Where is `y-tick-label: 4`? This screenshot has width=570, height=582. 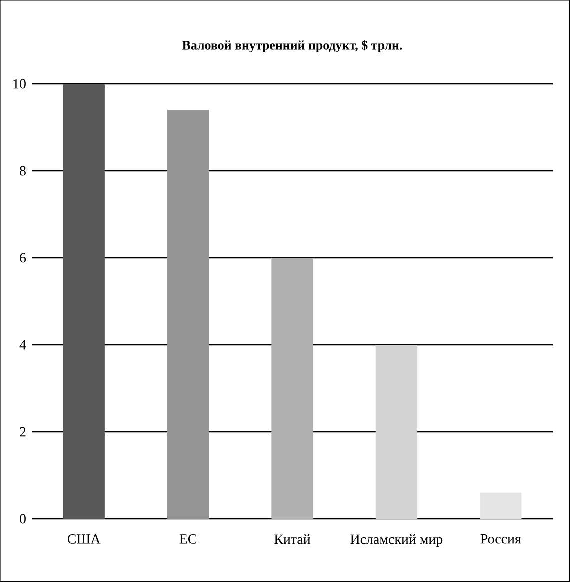 y-tick-label: 4 is located at coordinates (23, 345).